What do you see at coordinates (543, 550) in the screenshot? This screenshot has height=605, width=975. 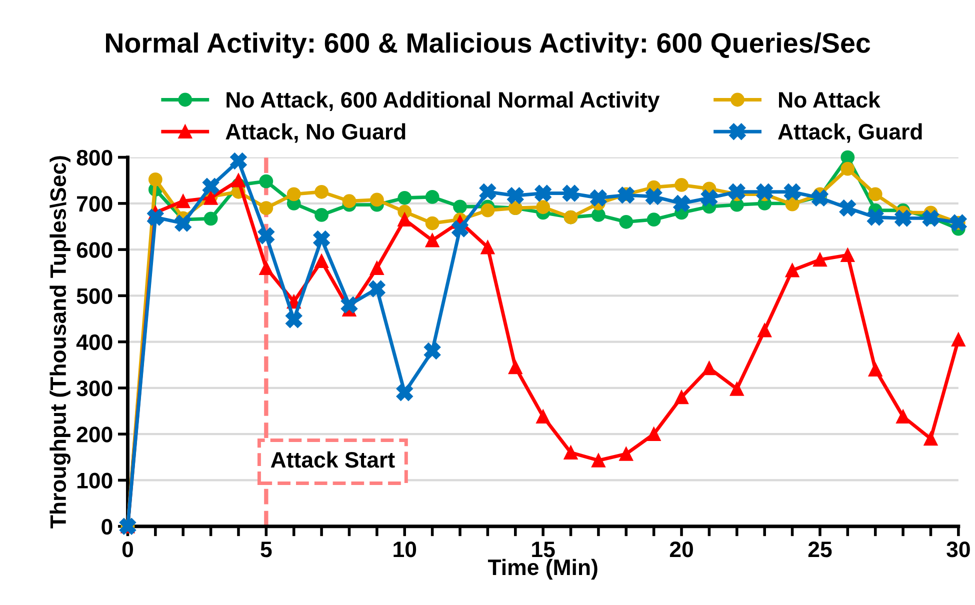 I see `x-tick-label: 15` at bounding box center [543, 550].